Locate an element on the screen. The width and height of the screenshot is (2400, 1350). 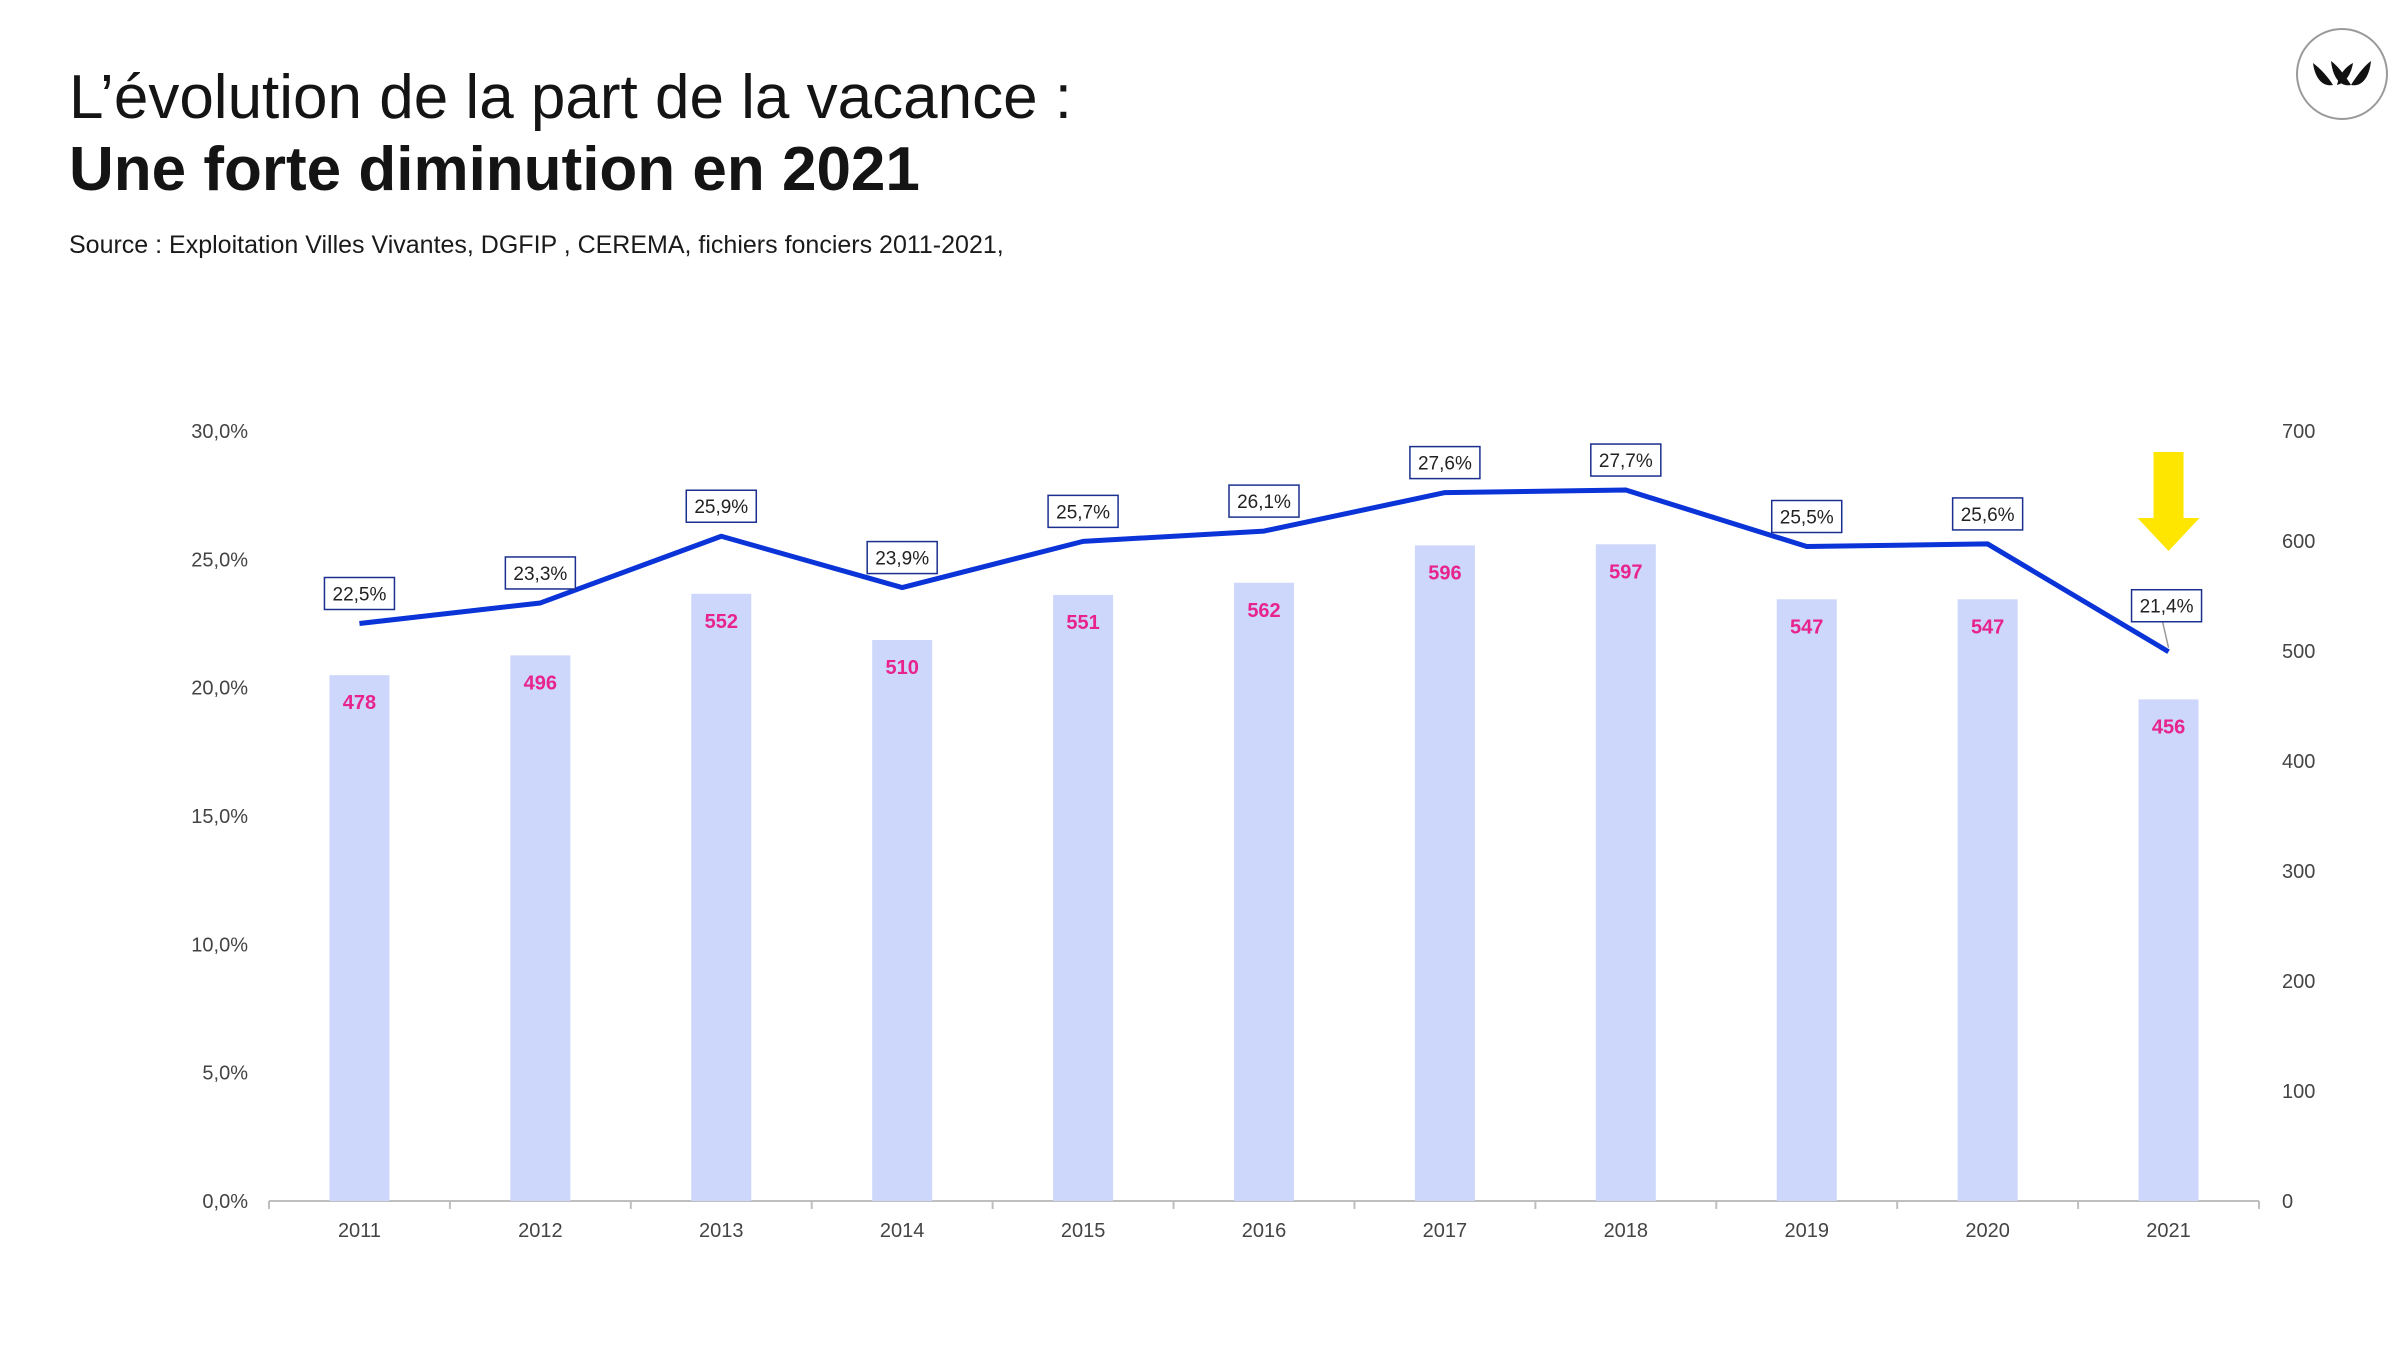
y-right-tick-label: 0 is located at coordinates (2287, 1202).